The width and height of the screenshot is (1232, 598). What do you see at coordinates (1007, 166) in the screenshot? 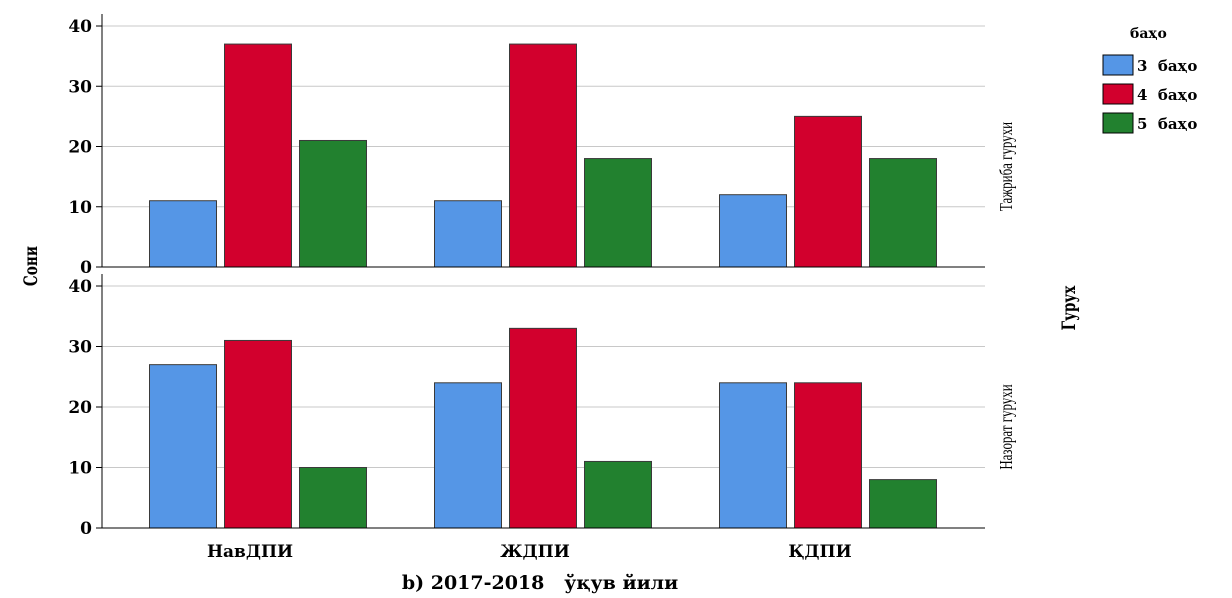
I see `panel-label: Тажриба гурухи` at bounding box center [1007, 166].